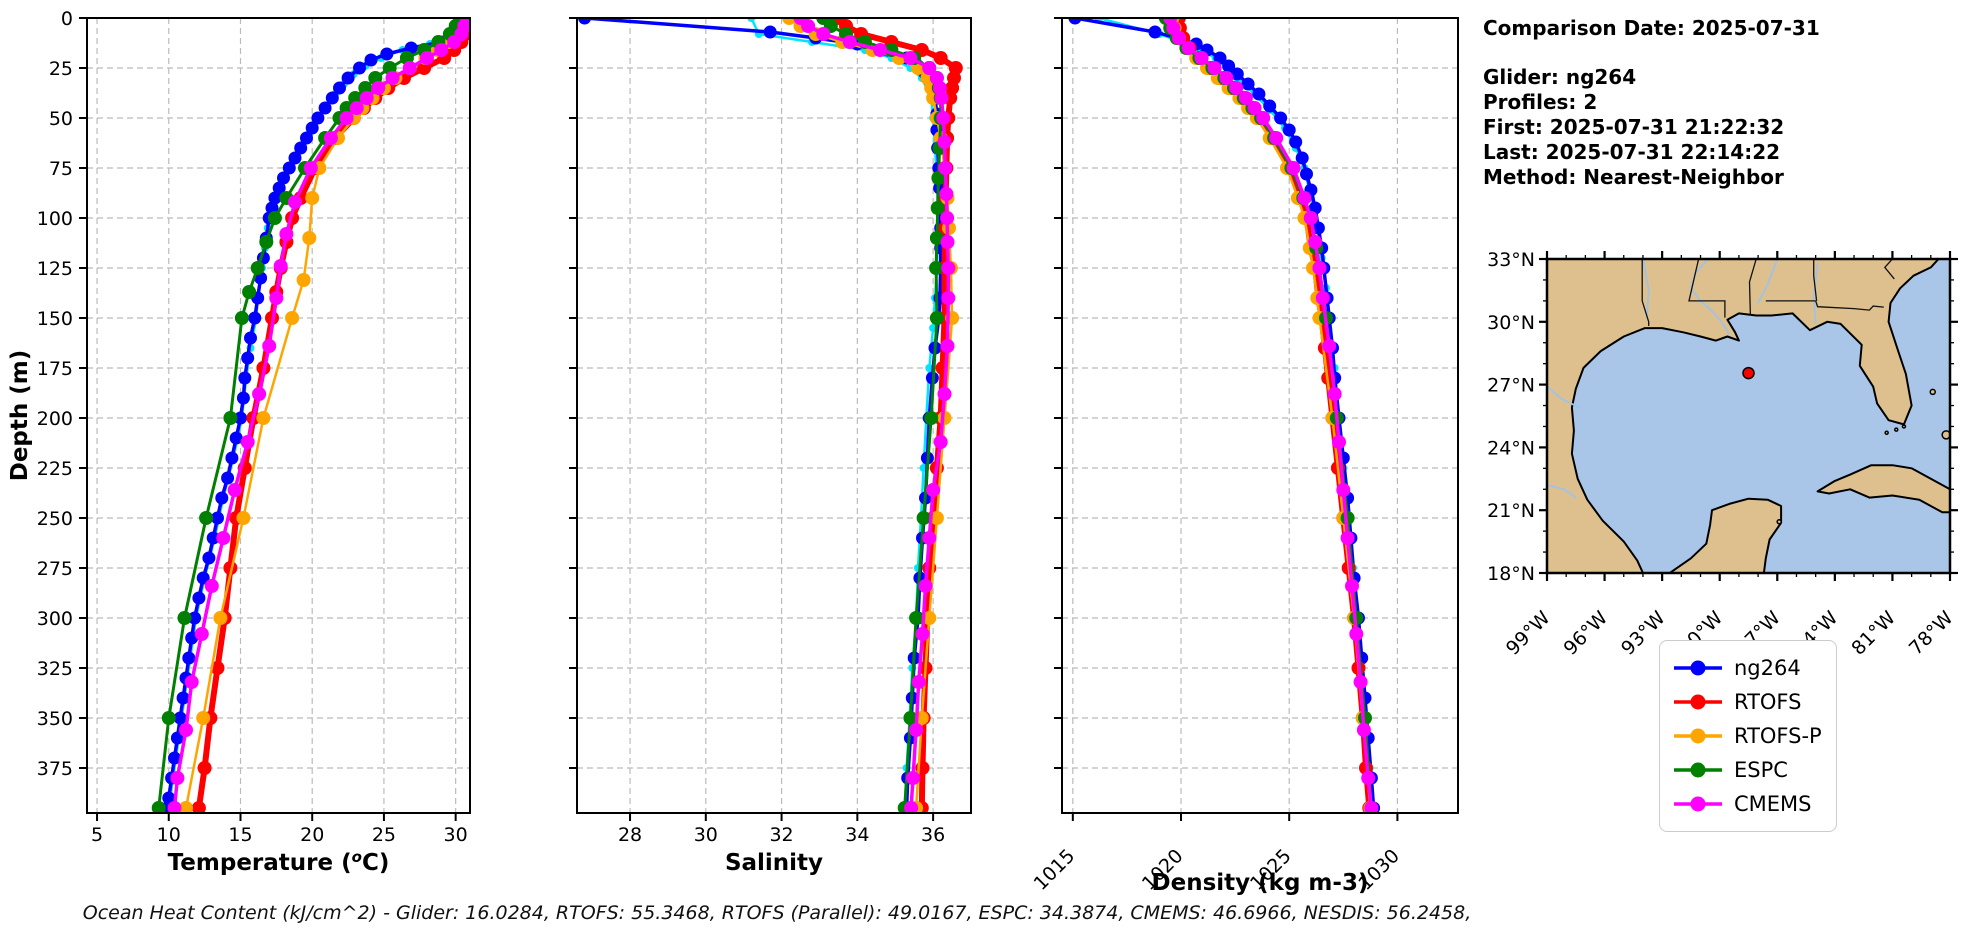 The height and width of the screenshot is (934, 1987). Describe the element at coordinates (1511, 574) in the screenshot. I see `map-lat-label: 18°N` at that location.